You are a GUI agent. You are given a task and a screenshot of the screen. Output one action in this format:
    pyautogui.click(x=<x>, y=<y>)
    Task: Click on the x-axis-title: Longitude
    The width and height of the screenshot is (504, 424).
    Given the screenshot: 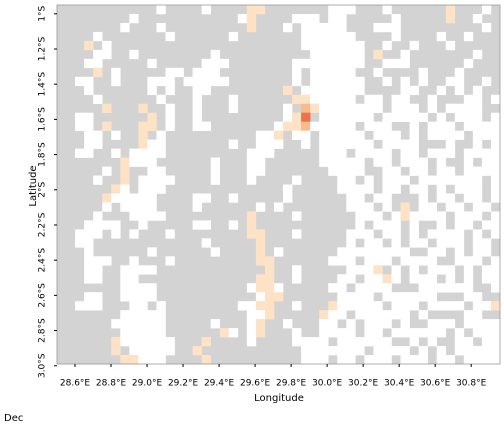 What is the action you would take?
    pyautogui.click(x=279, y=398)
    